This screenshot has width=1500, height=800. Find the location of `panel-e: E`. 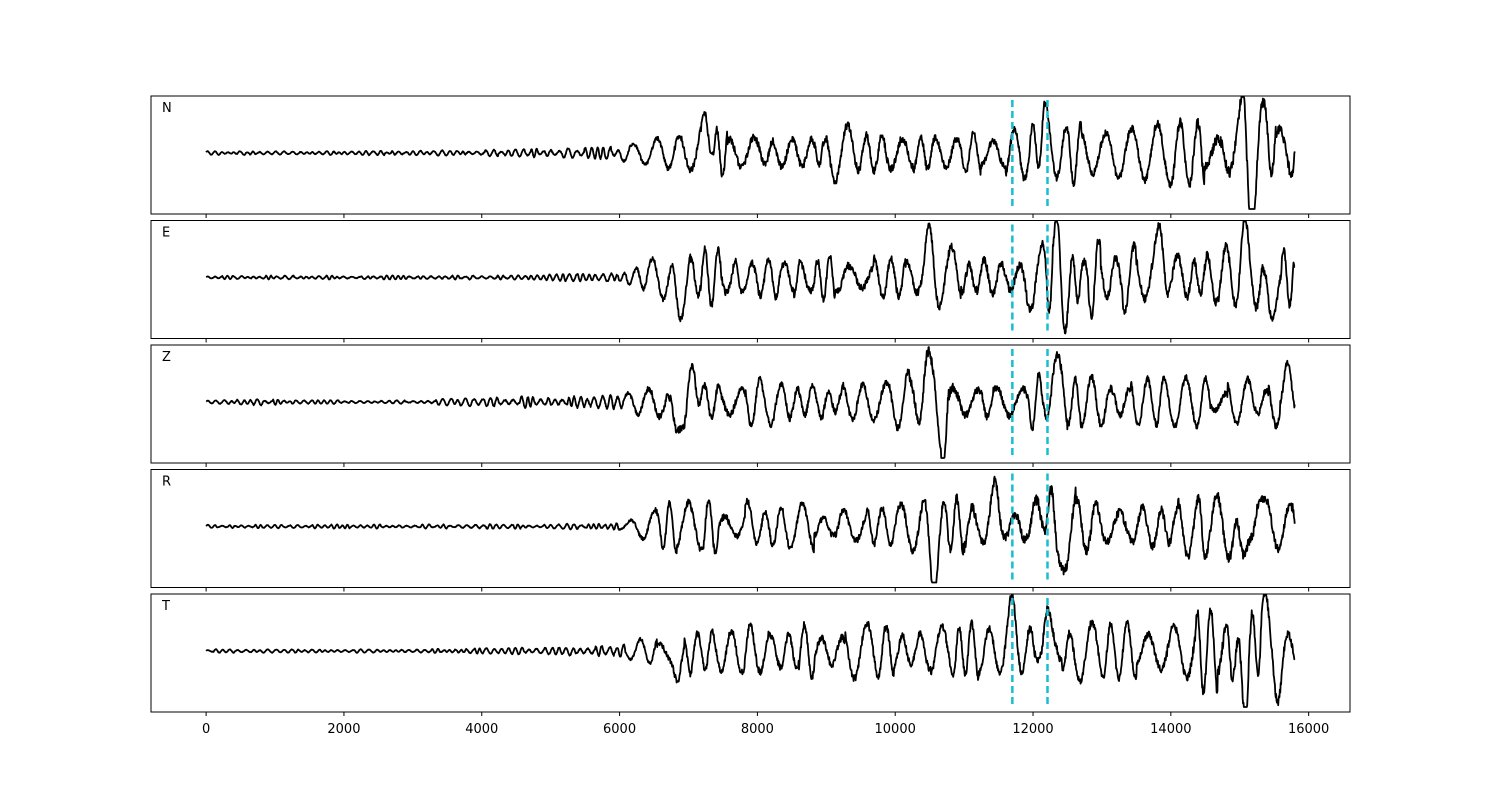

panel-e: E is located at coordinates (750, 281).